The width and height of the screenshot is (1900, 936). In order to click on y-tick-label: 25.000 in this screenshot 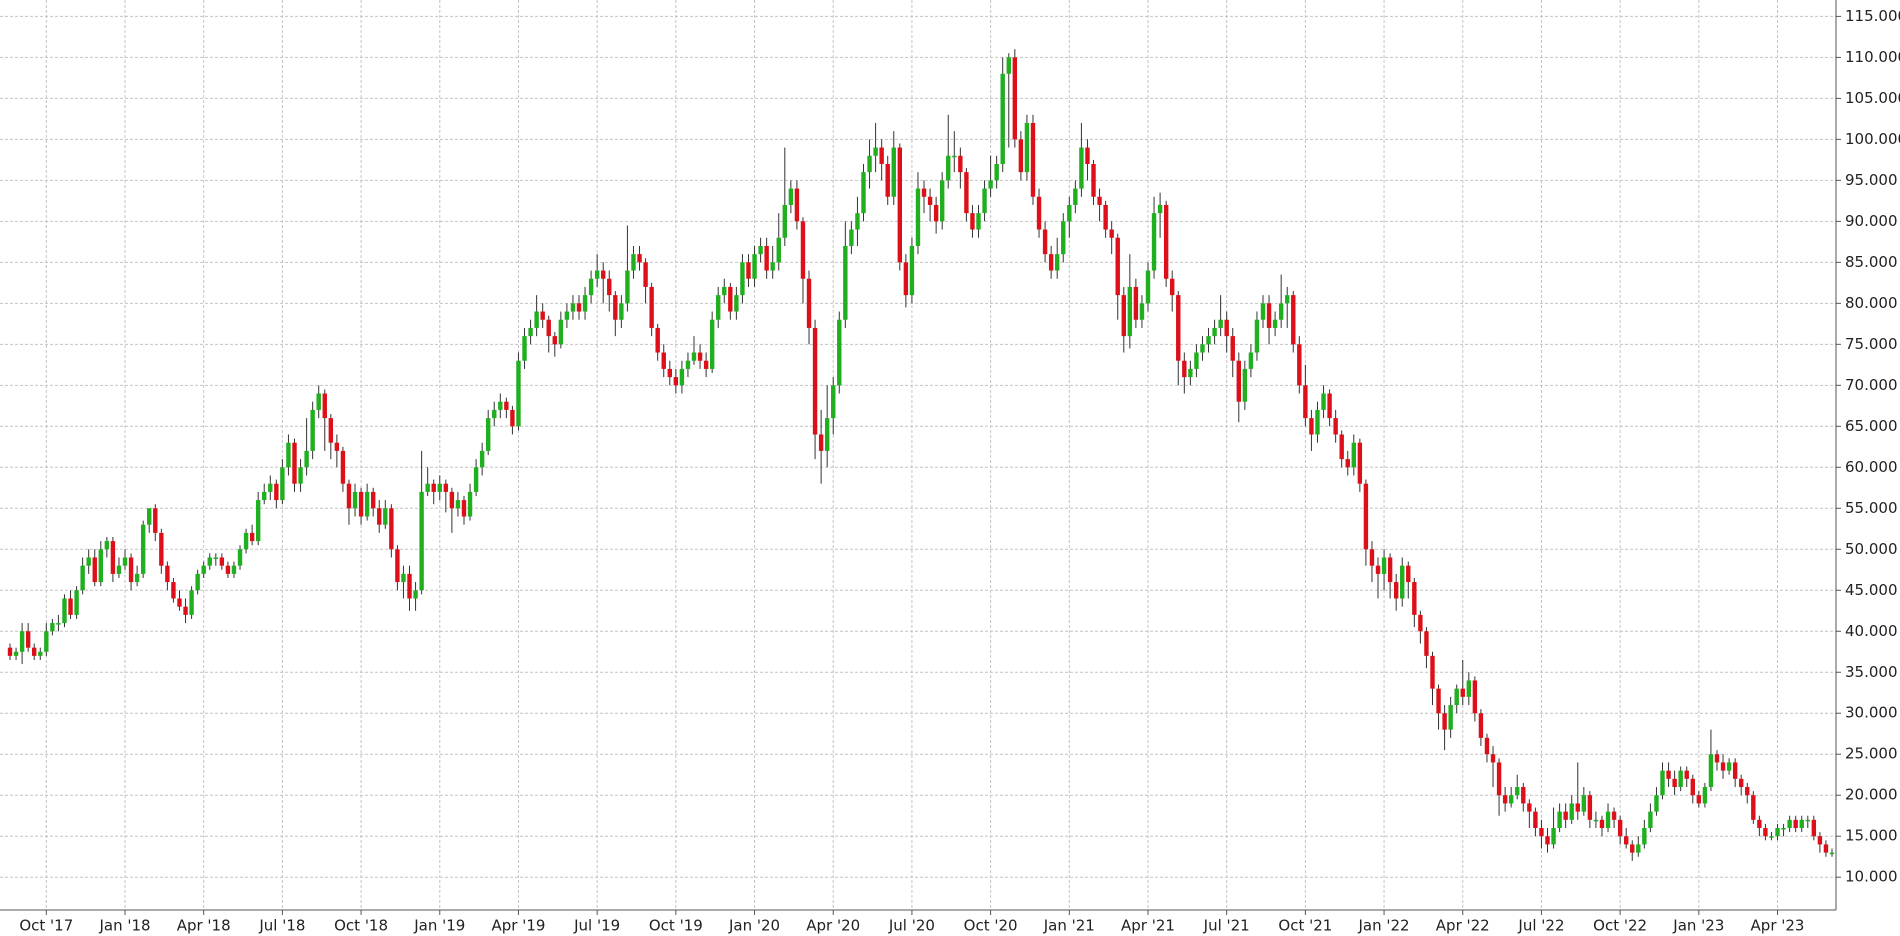, I will do `click(1871, 754)`.